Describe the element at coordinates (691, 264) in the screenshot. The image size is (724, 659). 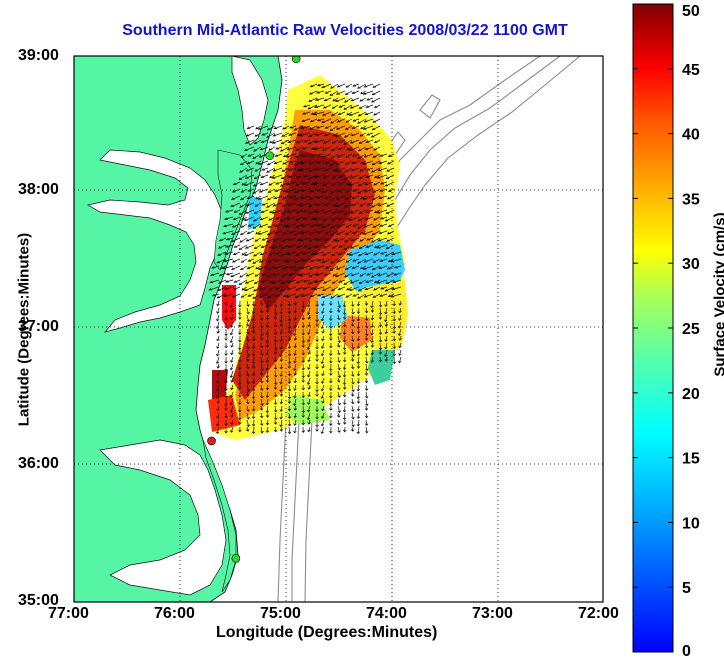
I see `colorbar-tick-label: 30` at that location.